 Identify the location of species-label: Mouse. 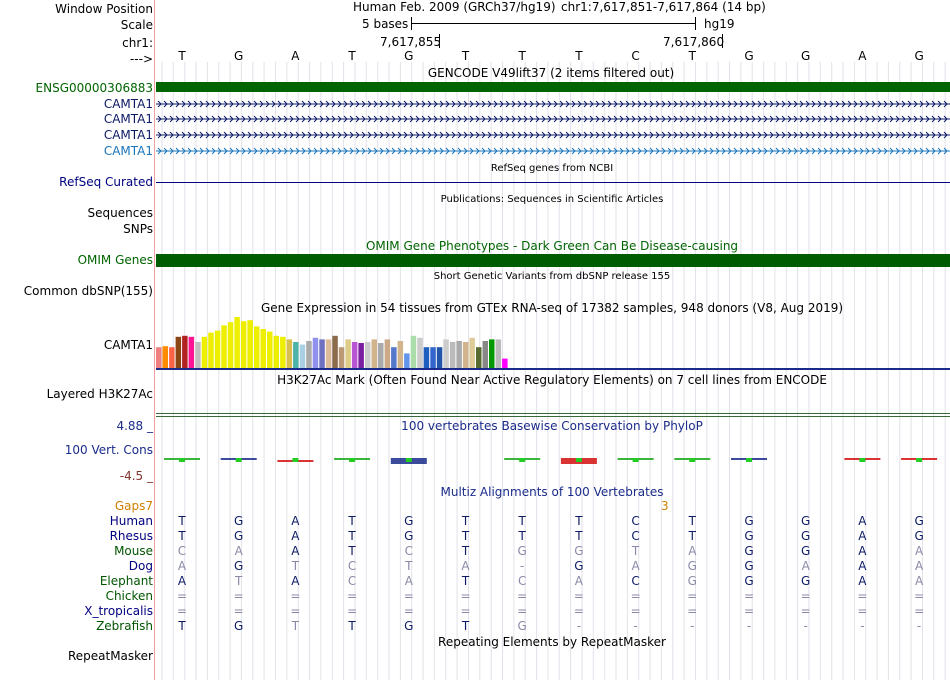
(133, 551).